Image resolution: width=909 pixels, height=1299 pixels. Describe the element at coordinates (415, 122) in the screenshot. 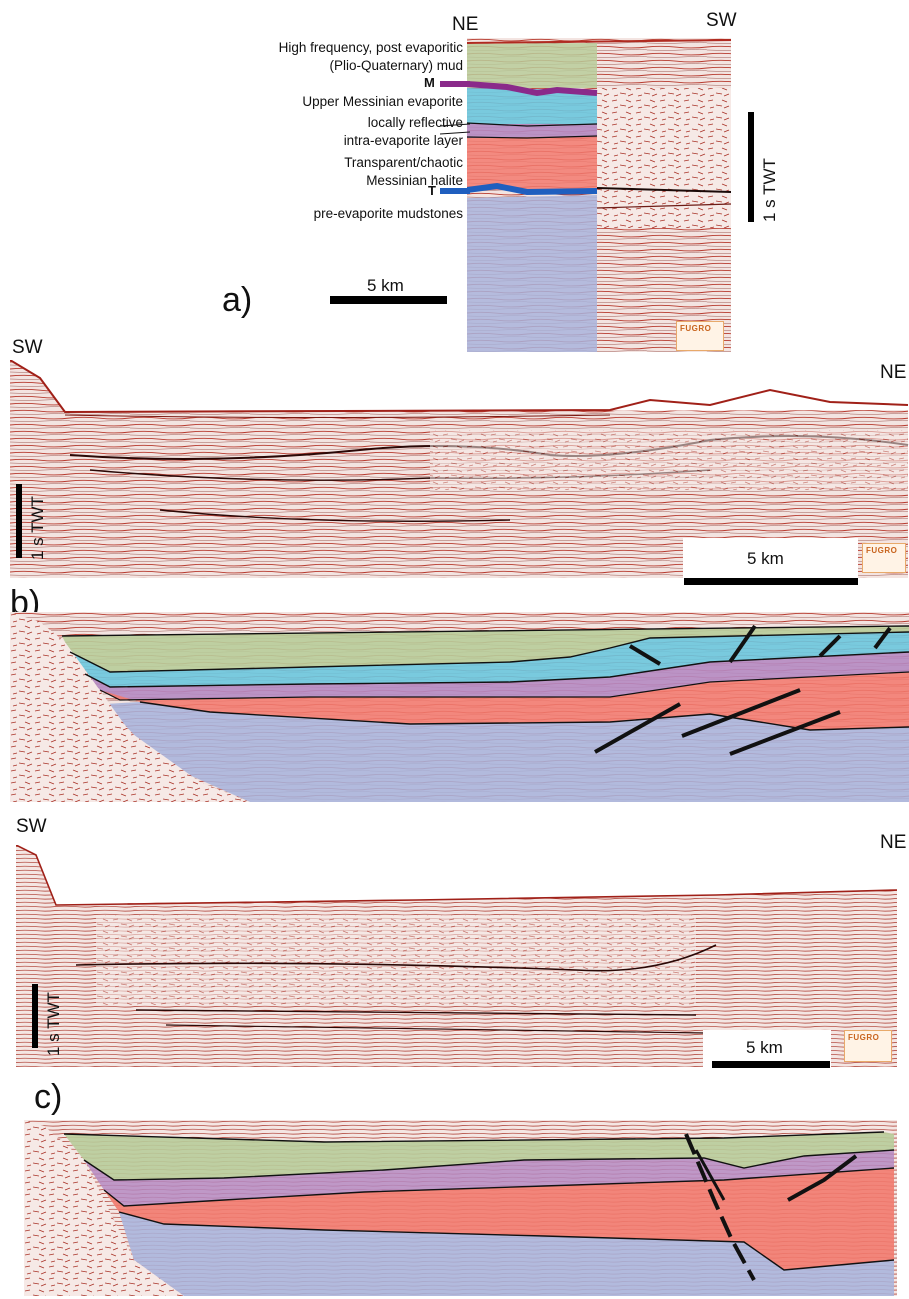

I see `legend-reflective-line1: locally reflective` at that location.